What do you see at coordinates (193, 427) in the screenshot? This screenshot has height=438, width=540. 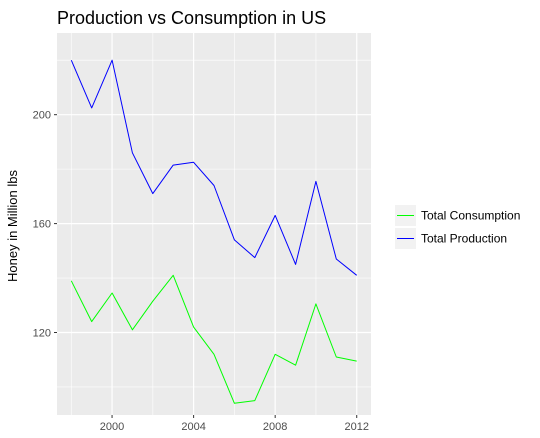 I see `x-tick-label: 2004` at bounding box center [193, 427].